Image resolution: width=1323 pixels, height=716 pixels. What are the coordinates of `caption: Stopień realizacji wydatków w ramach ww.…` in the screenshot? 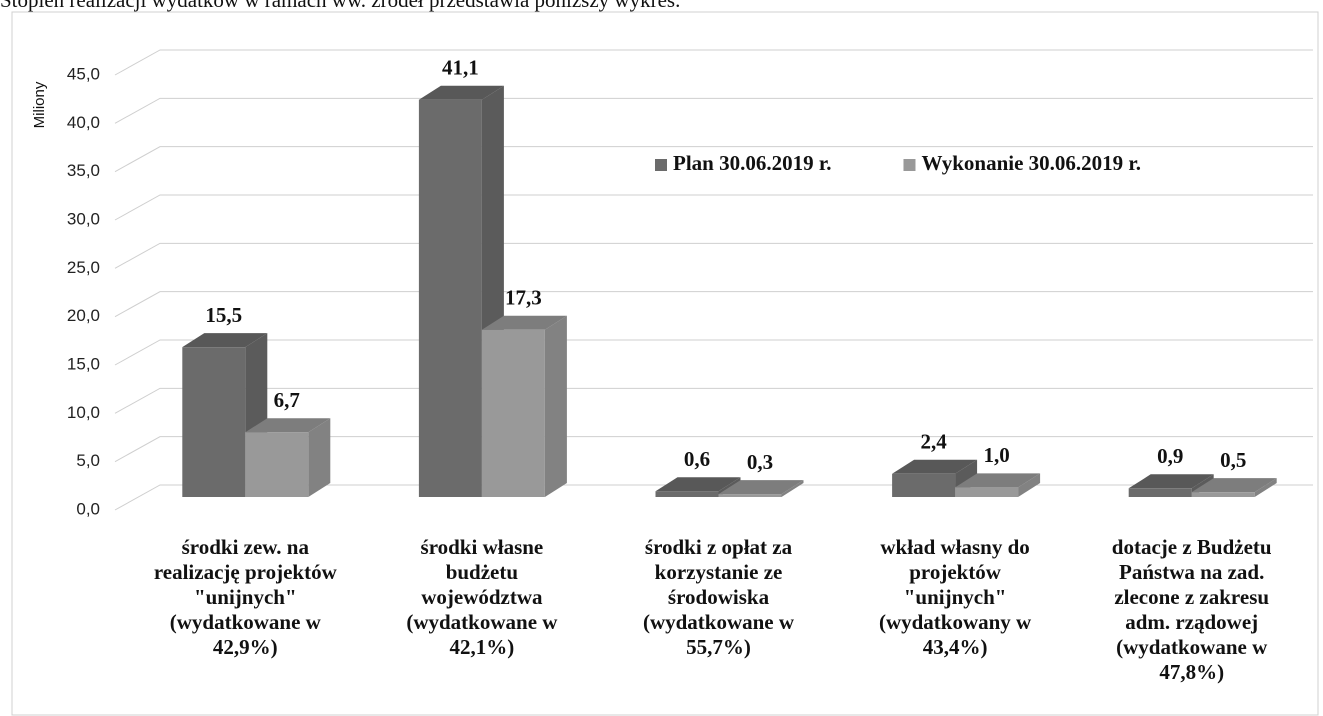 It's located at (340, 6).